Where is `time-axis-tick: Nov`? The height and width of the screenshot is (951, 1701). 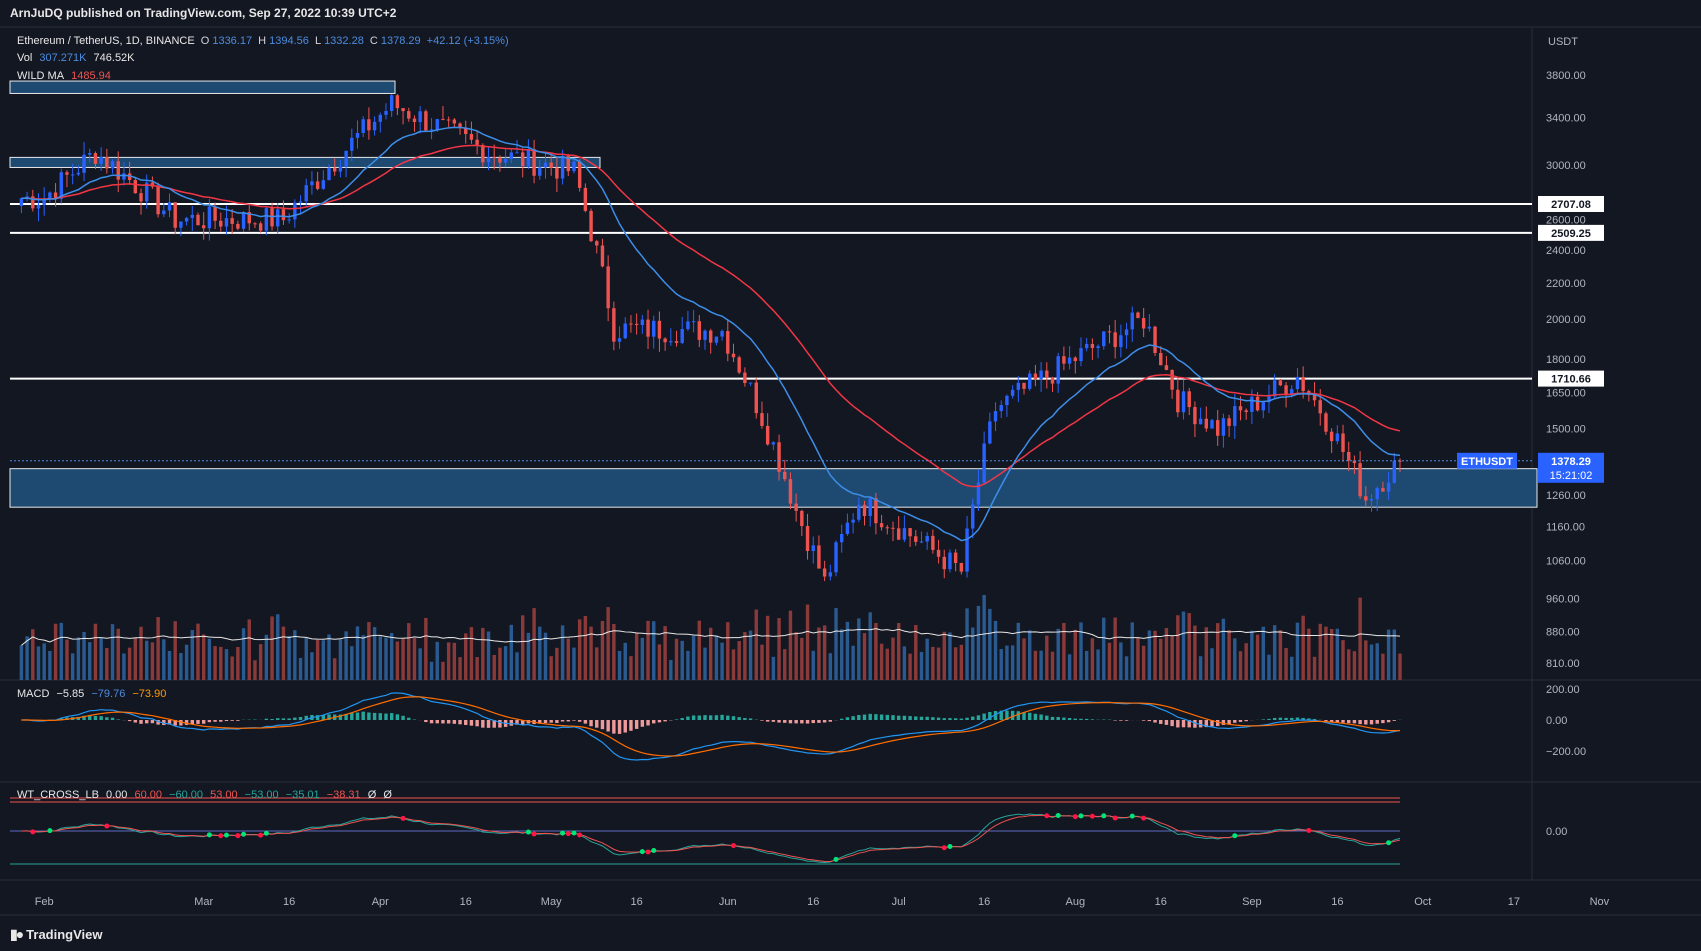
time-axis-tick: Nov is located at coordinates (1600, 902).